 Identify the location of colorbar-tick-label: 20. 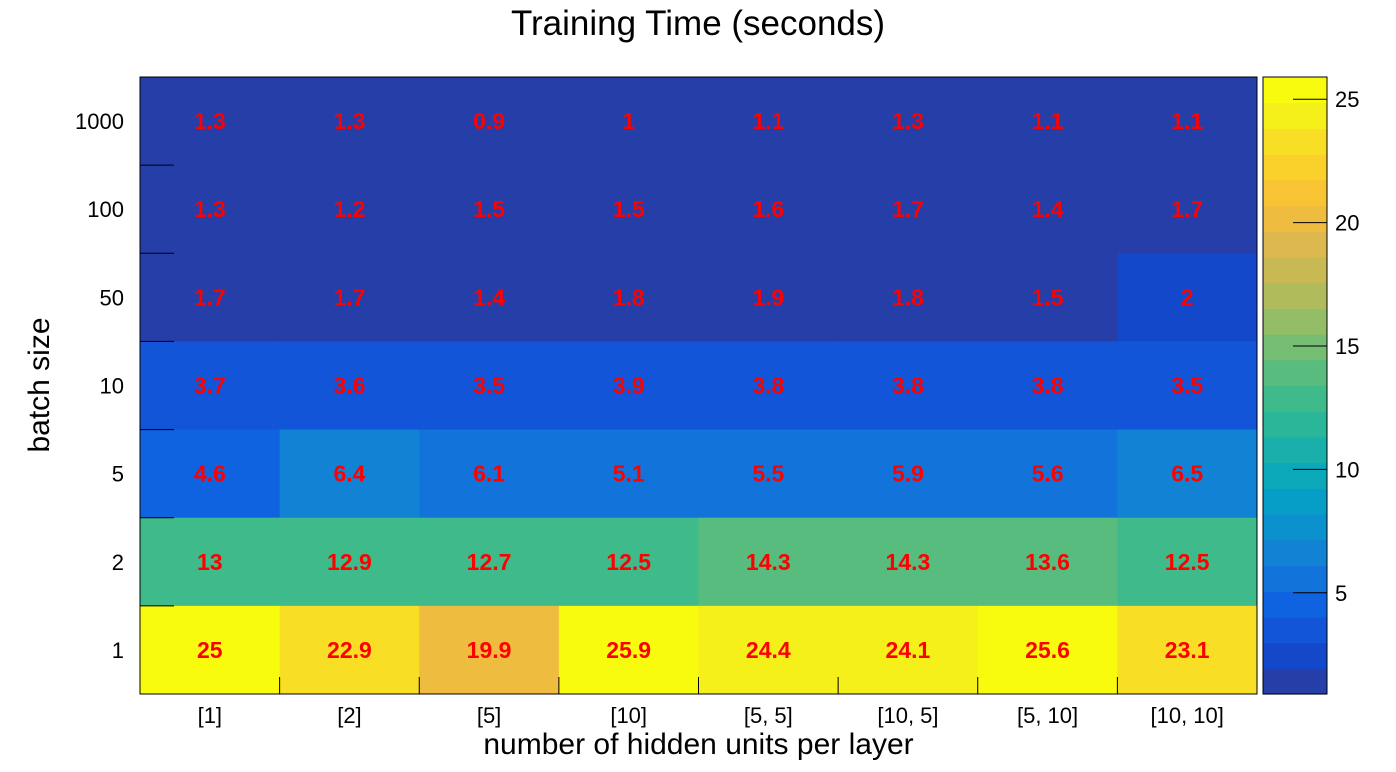
(1347, 223).